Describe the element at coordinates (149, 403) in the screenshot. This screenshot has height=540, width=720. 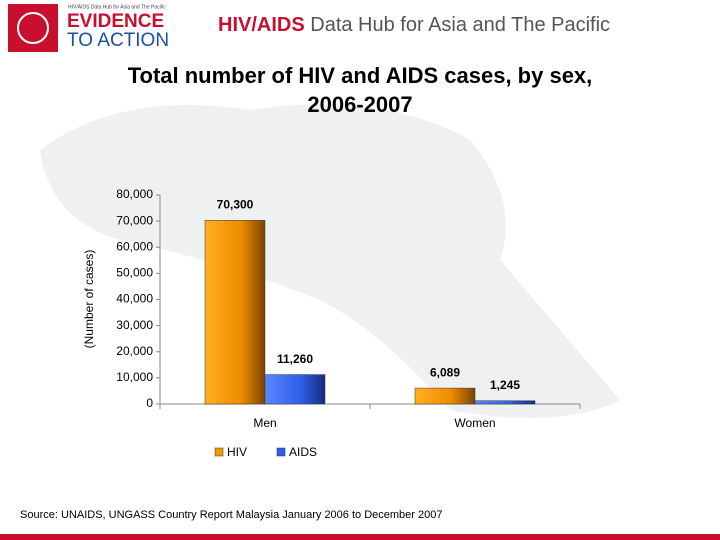
I see `y-tick-label: 0` at that location.